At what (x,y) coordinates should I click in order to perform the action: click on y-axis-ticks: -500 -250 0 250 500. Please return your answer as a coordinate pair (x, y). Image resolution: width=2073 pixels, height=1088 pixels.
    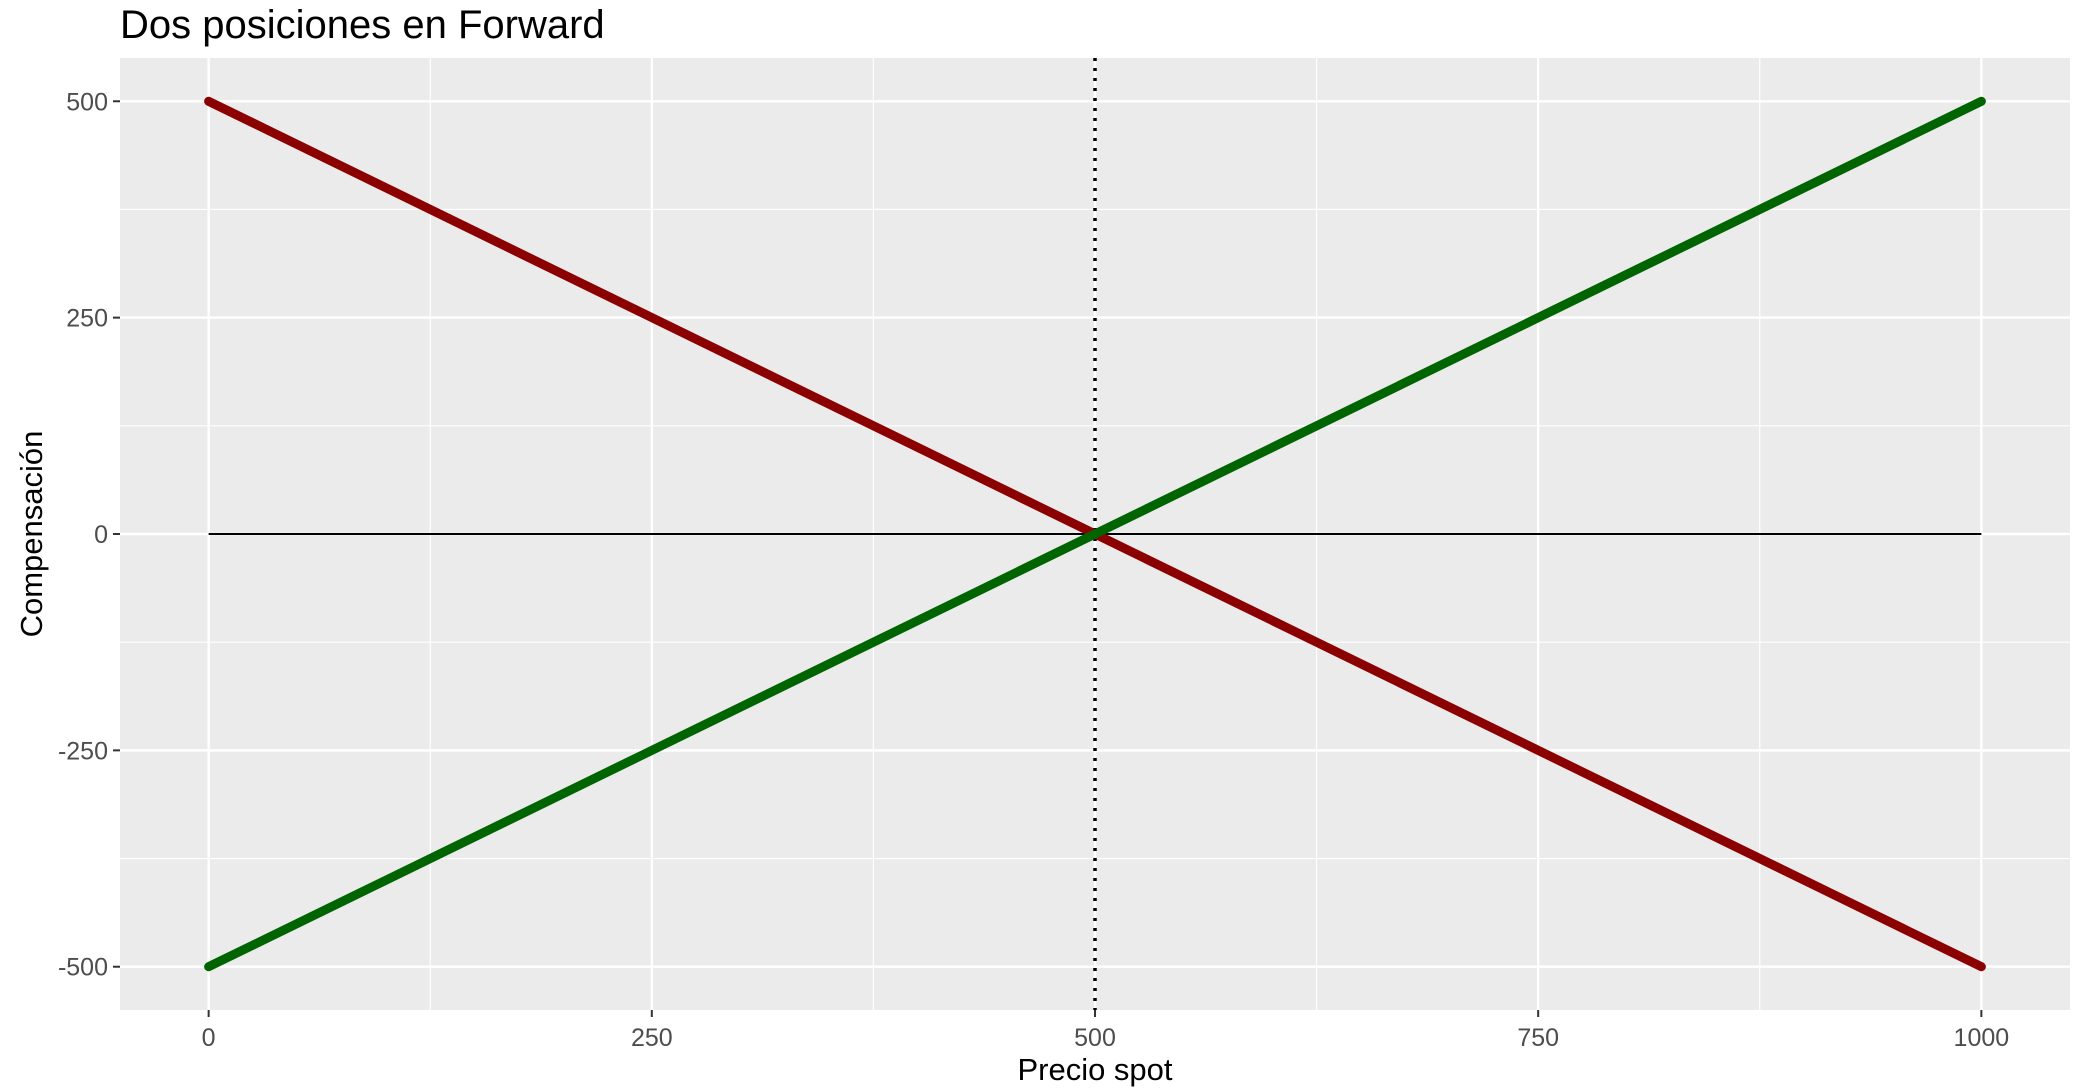
    Looking at the image, I should click on (89, 535).